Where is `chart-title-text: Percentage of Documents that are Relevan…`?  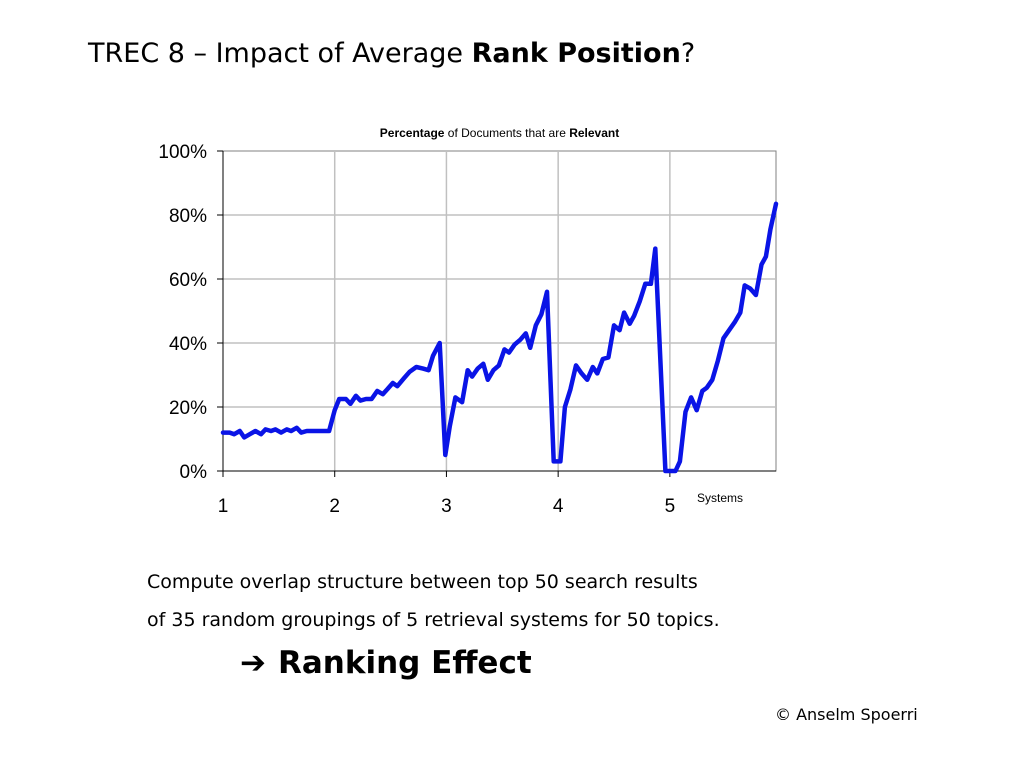 chart-title-text: Percentage of Documents that are Relevan… is located at coordinates (499, 133).